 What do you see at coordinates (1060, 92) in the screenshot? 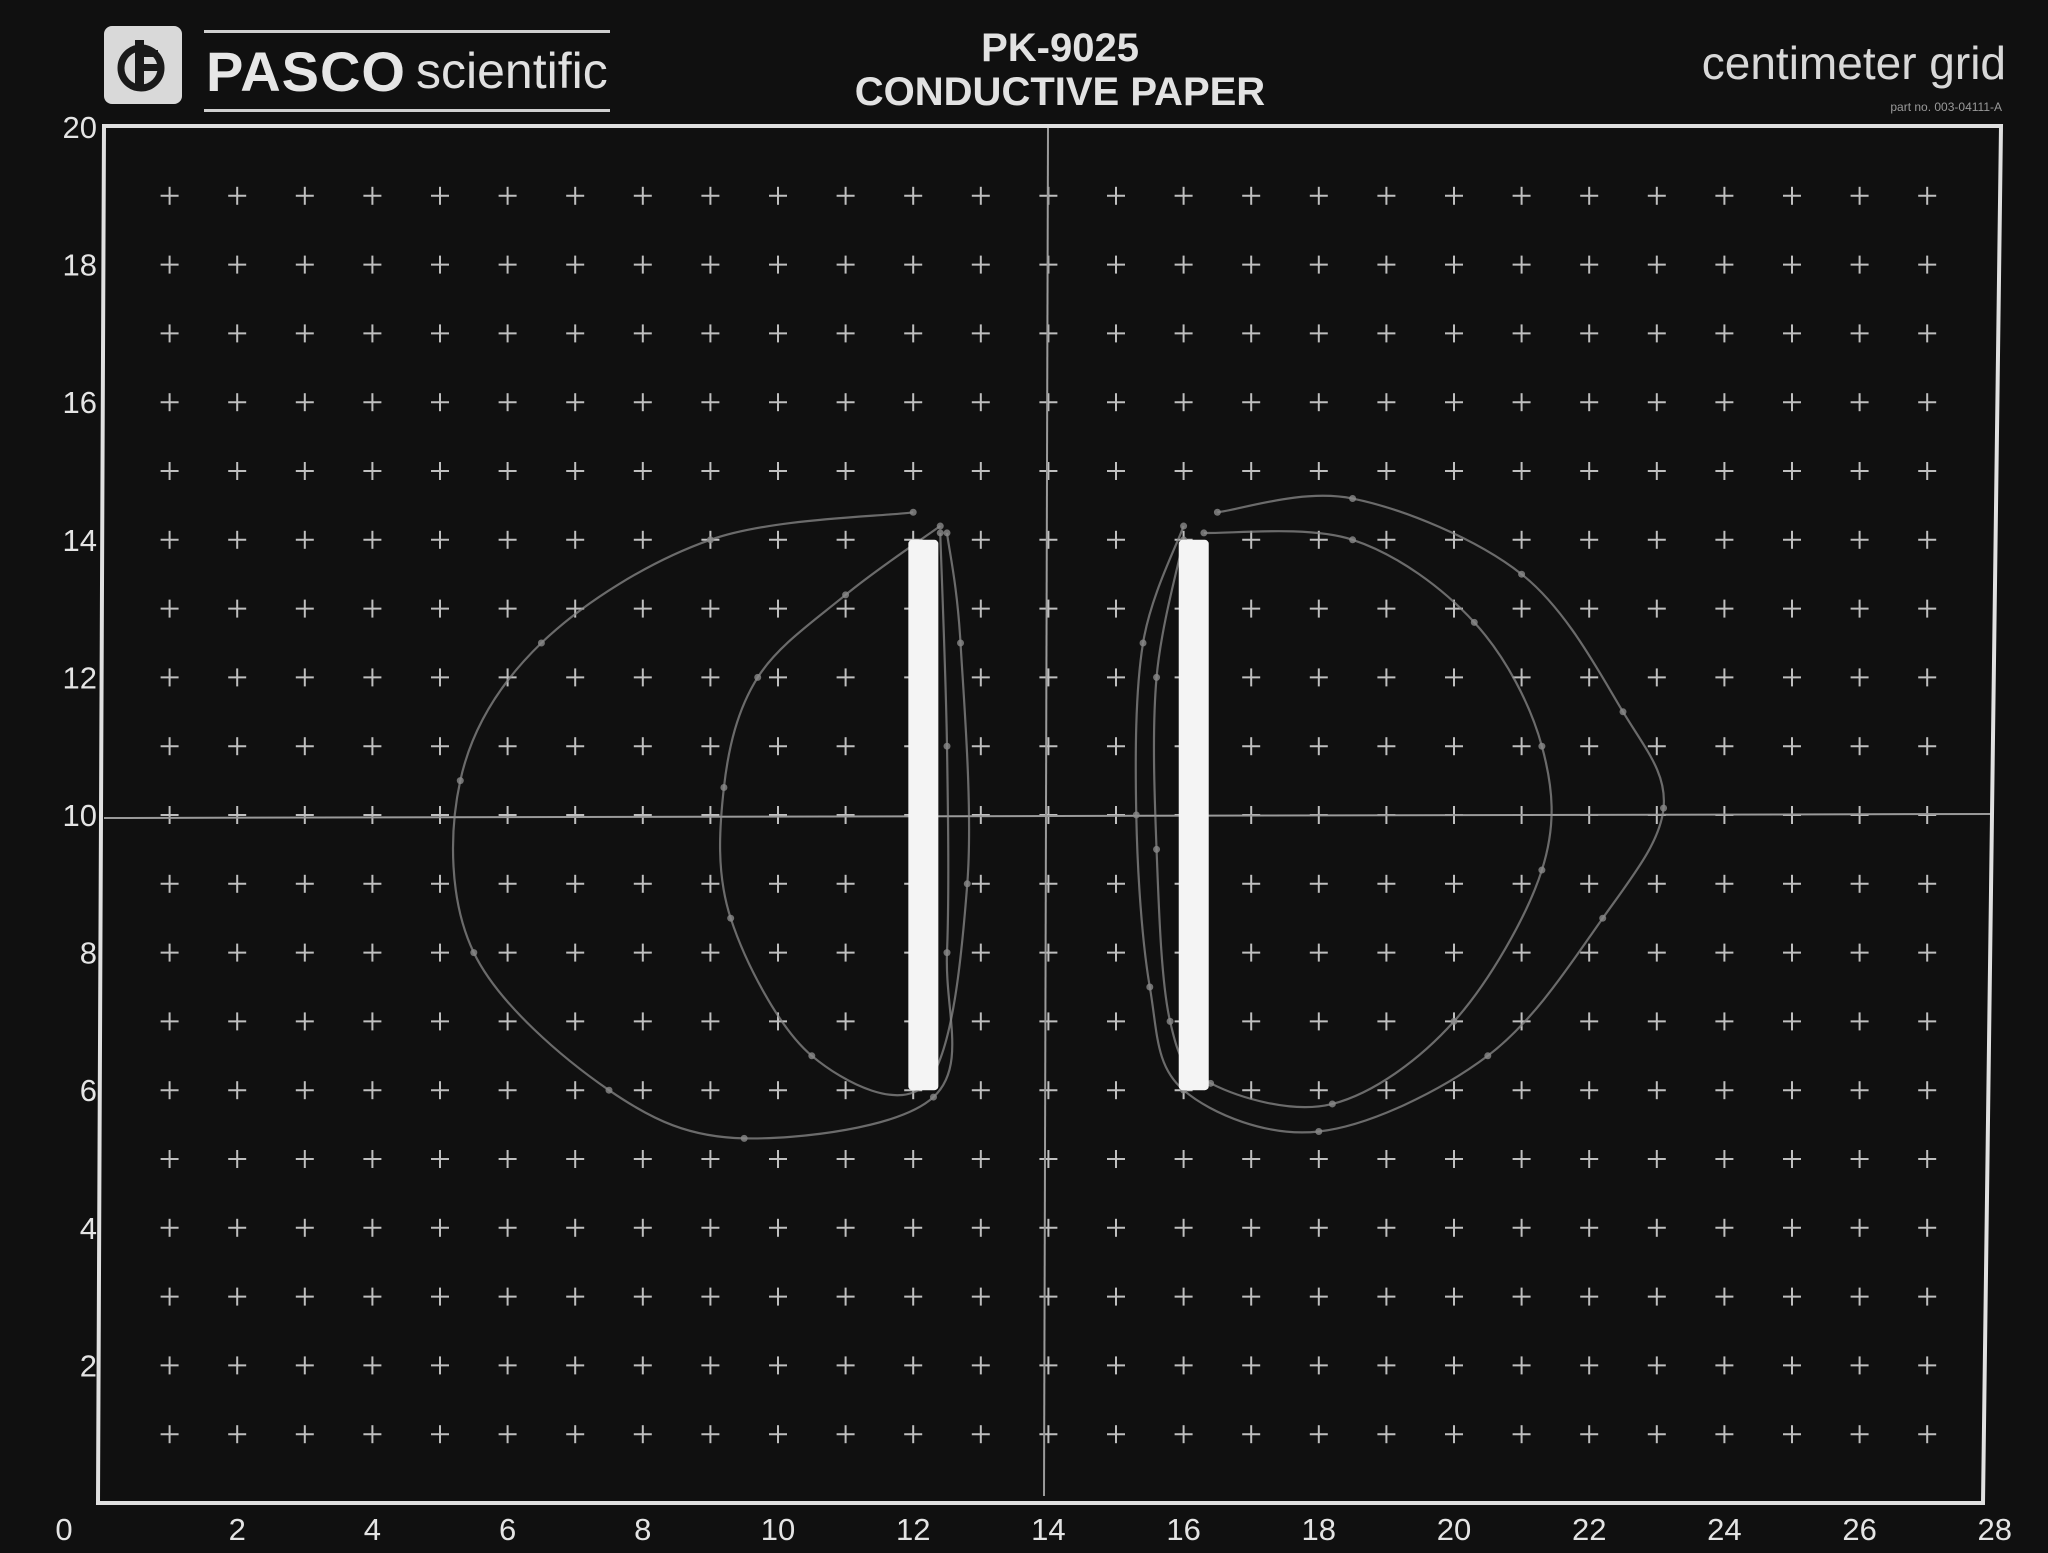
I see `product-name: CONDUCTIVE PAPER` at bounding box center [1060, 92].